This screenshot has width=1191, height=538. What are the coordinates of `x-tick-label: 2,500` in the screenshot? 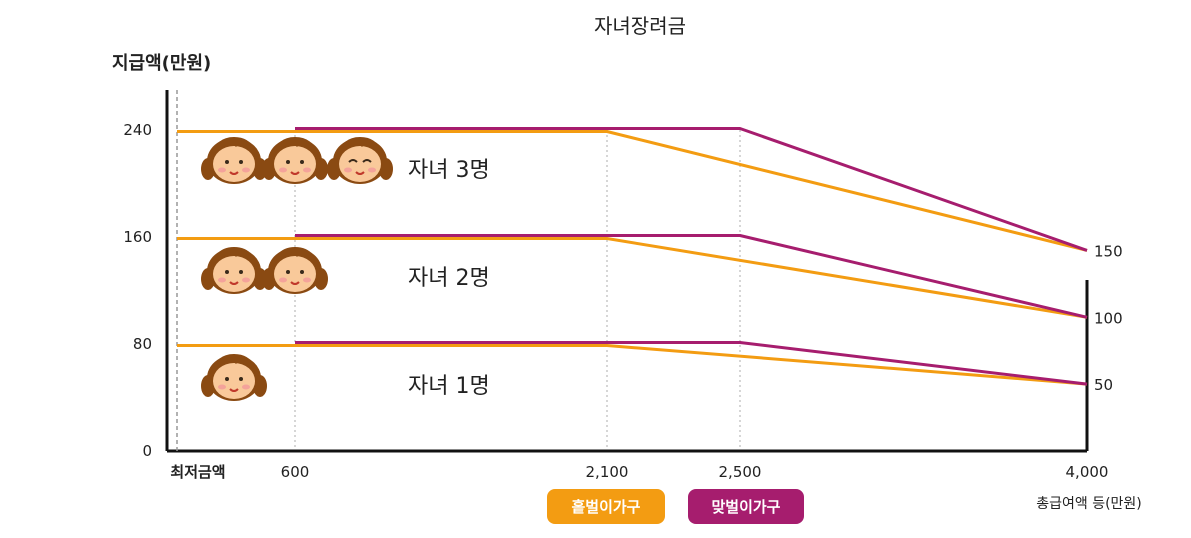 It's located at (740, 472).